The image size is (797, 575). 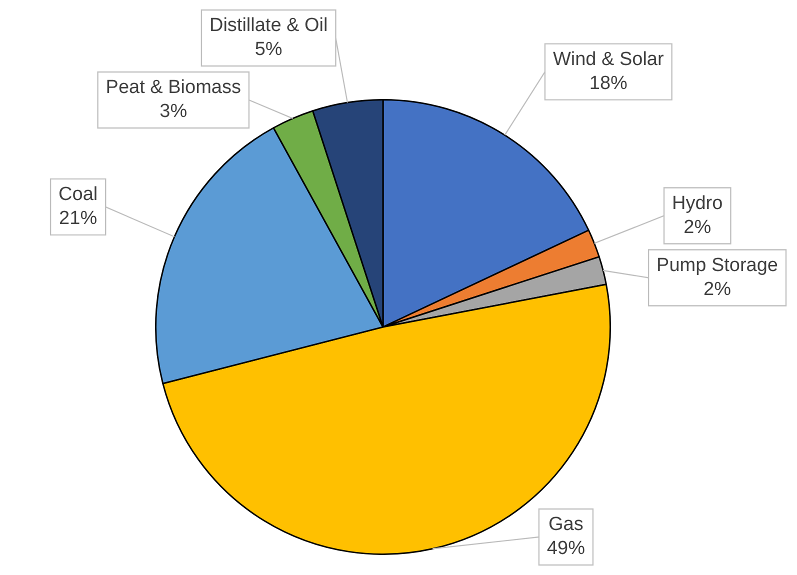 What do you see at coordinates (78, 195) in the screenshot?
I see `slice-label: Coal` at bounding box center [78, 195].